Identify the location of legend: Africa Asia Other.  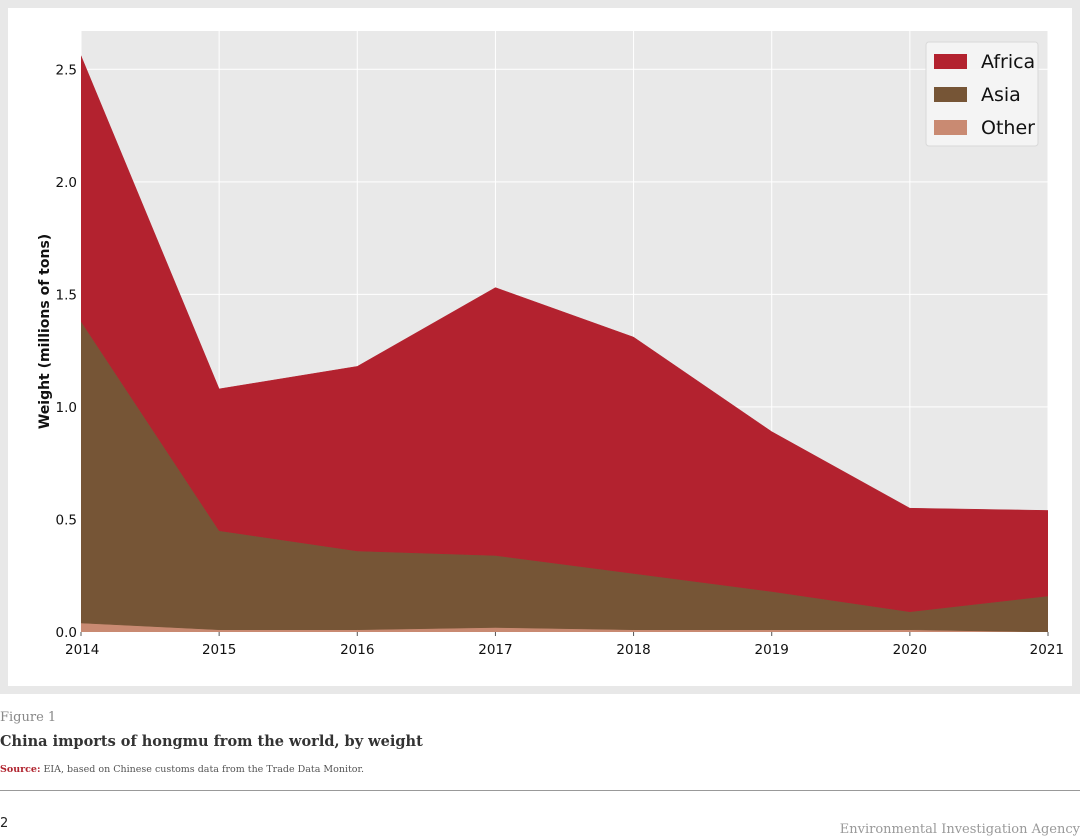
(982, 94).